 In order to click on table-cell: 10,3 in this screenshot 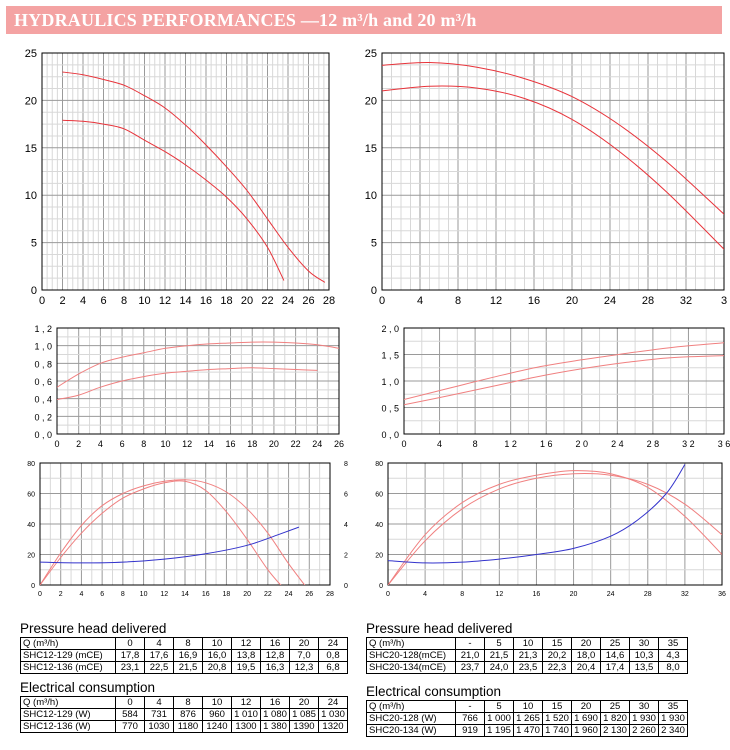, I will do `click(644, 655)`.